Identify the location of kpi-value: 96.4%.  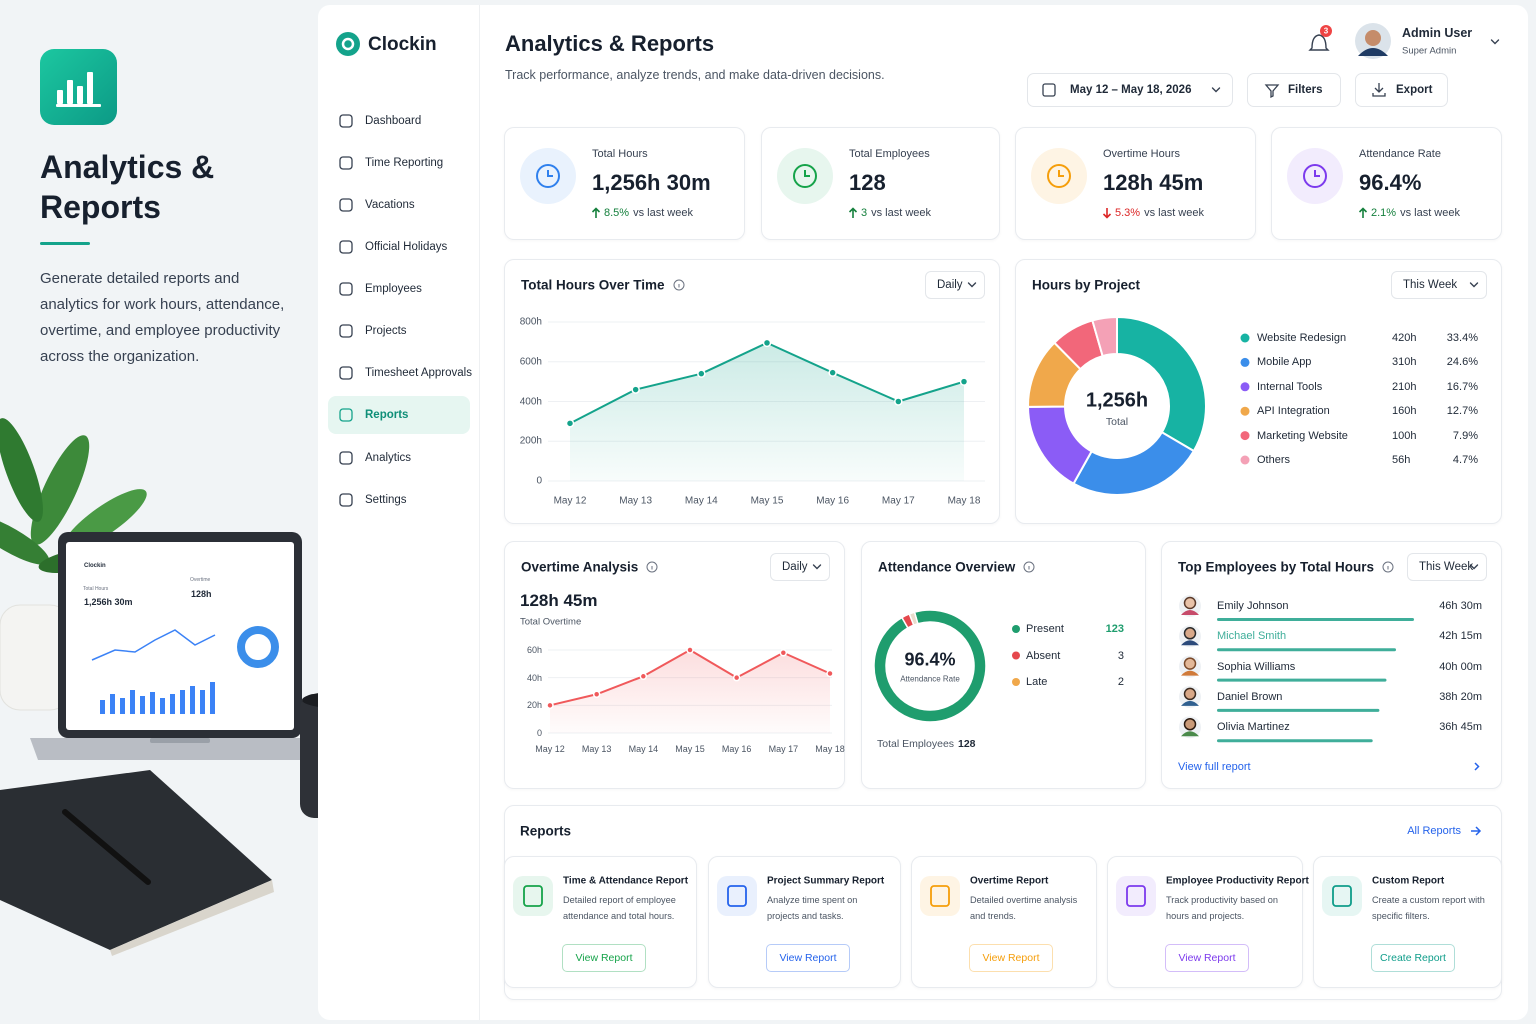
(1390, 182).